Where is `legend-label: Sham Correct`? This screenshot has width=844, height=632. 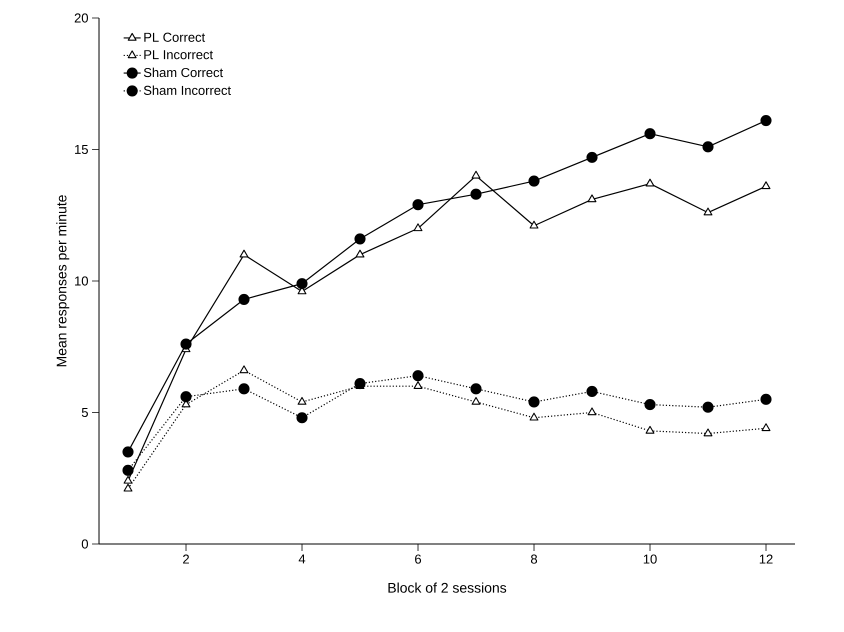
legend-label: Sham Correct is located at coordinates (184, 73).